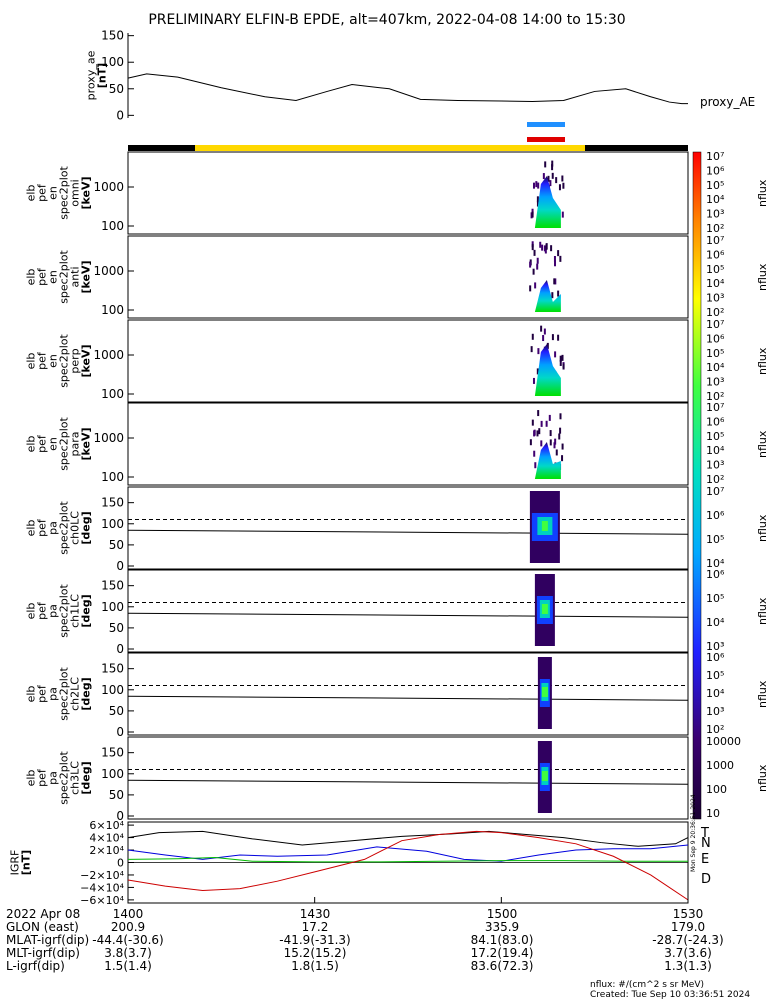 The height and width of the screenshot is (1000, 775). Describe the element at coordinates (106, 838) in the screenshot. I see `igrf-tick-label: 4×10⁴` at that location.